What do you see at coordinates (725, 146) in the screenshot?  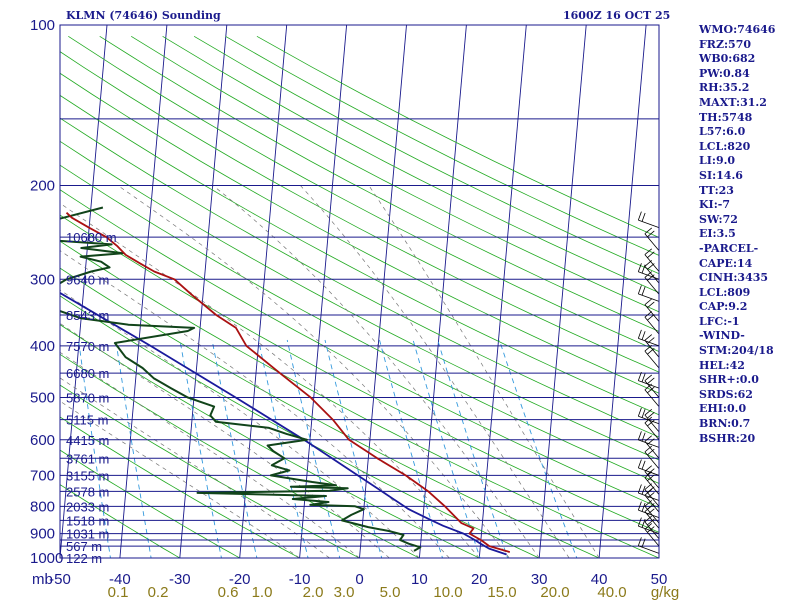 I see `index-item: LCL:820` at bounding box center [725, 146].